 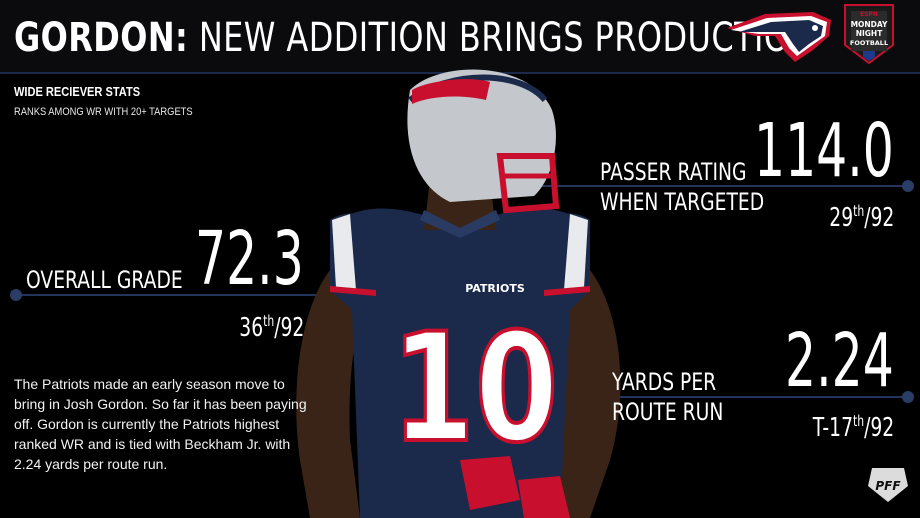 I want to click on pff-logo-text: PFF, so click(x=888, y=486).